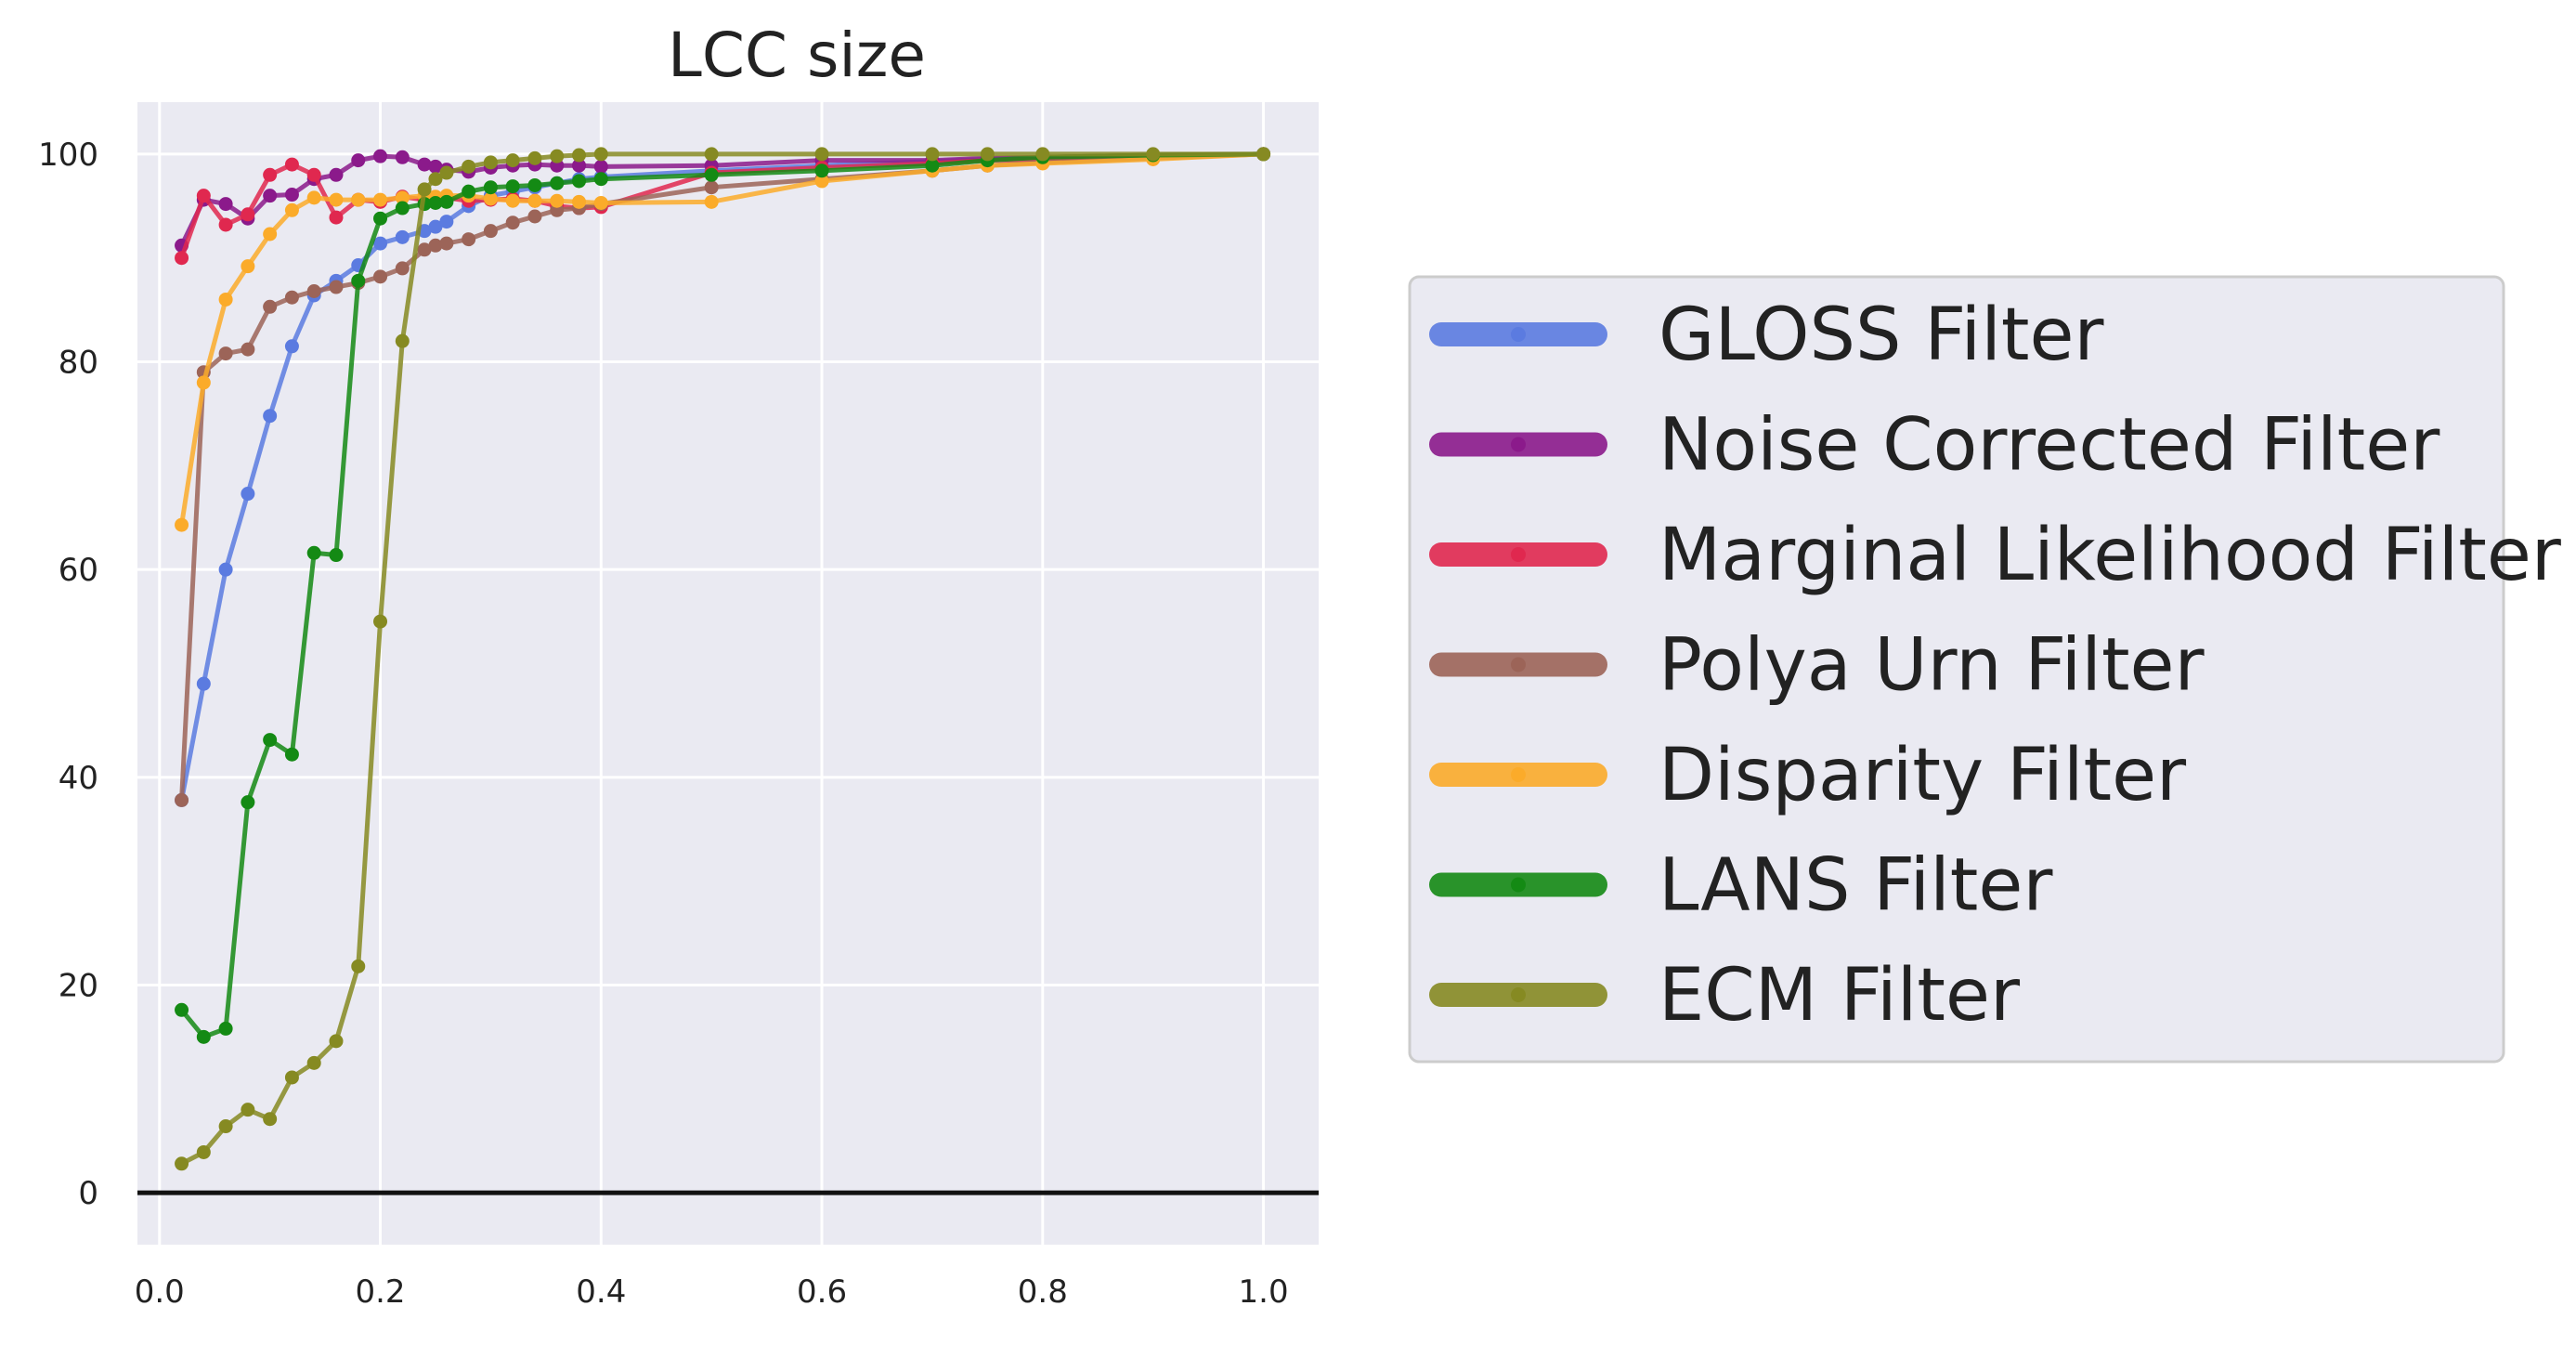 The image size is (2576, 1345). What do you see at coordinates (797, 55) in the screenshot?
I see `chart-title: LCC size` at bounding box center [797, 55].